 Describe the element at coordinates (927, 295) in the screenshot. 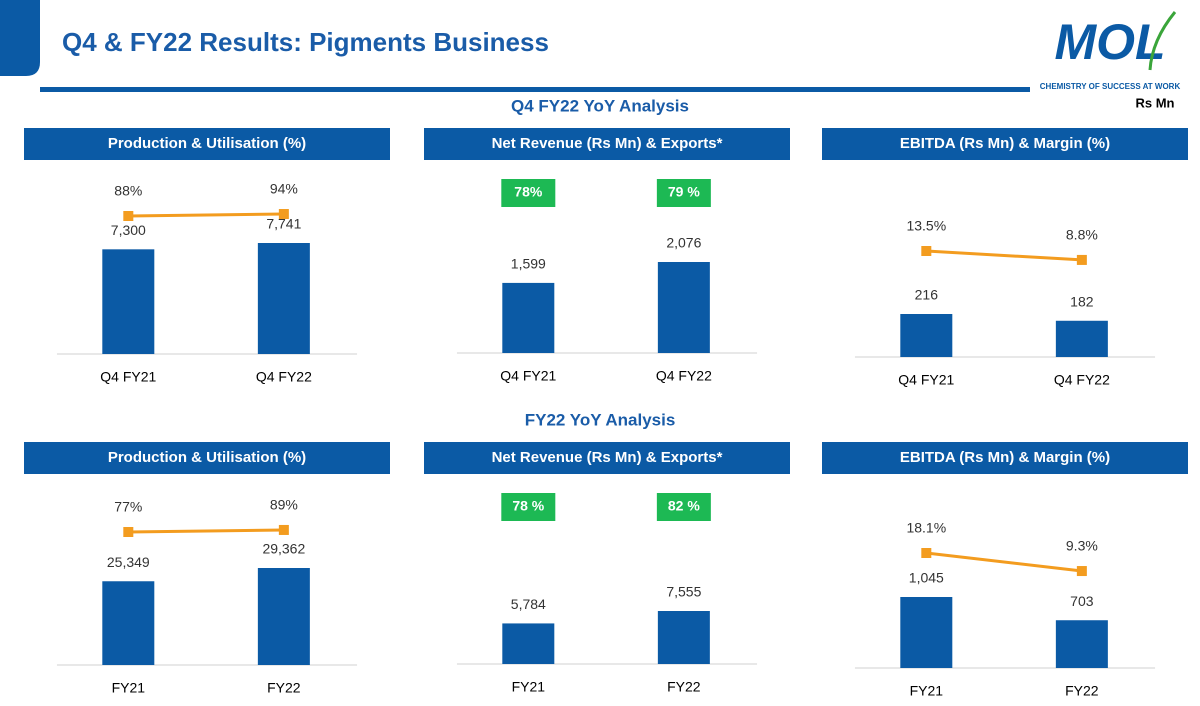

I see `bar-value-label: 216` at that location.